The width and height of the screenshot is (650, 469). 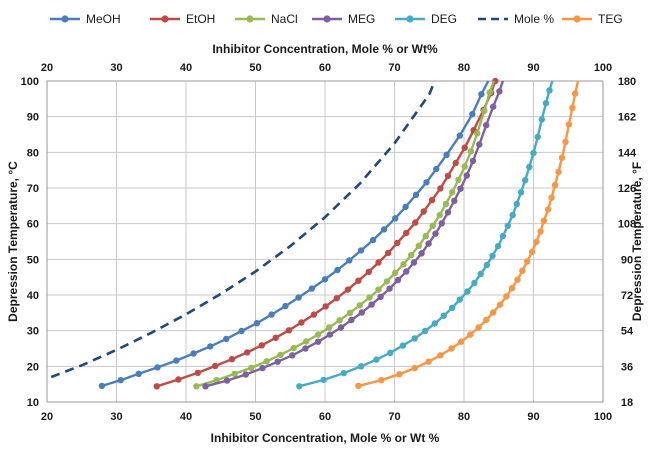 What do you see at coordinates (266, 19) in the screenshot?
I see `legend-item: NaCl` at bounding box center [266, 19].